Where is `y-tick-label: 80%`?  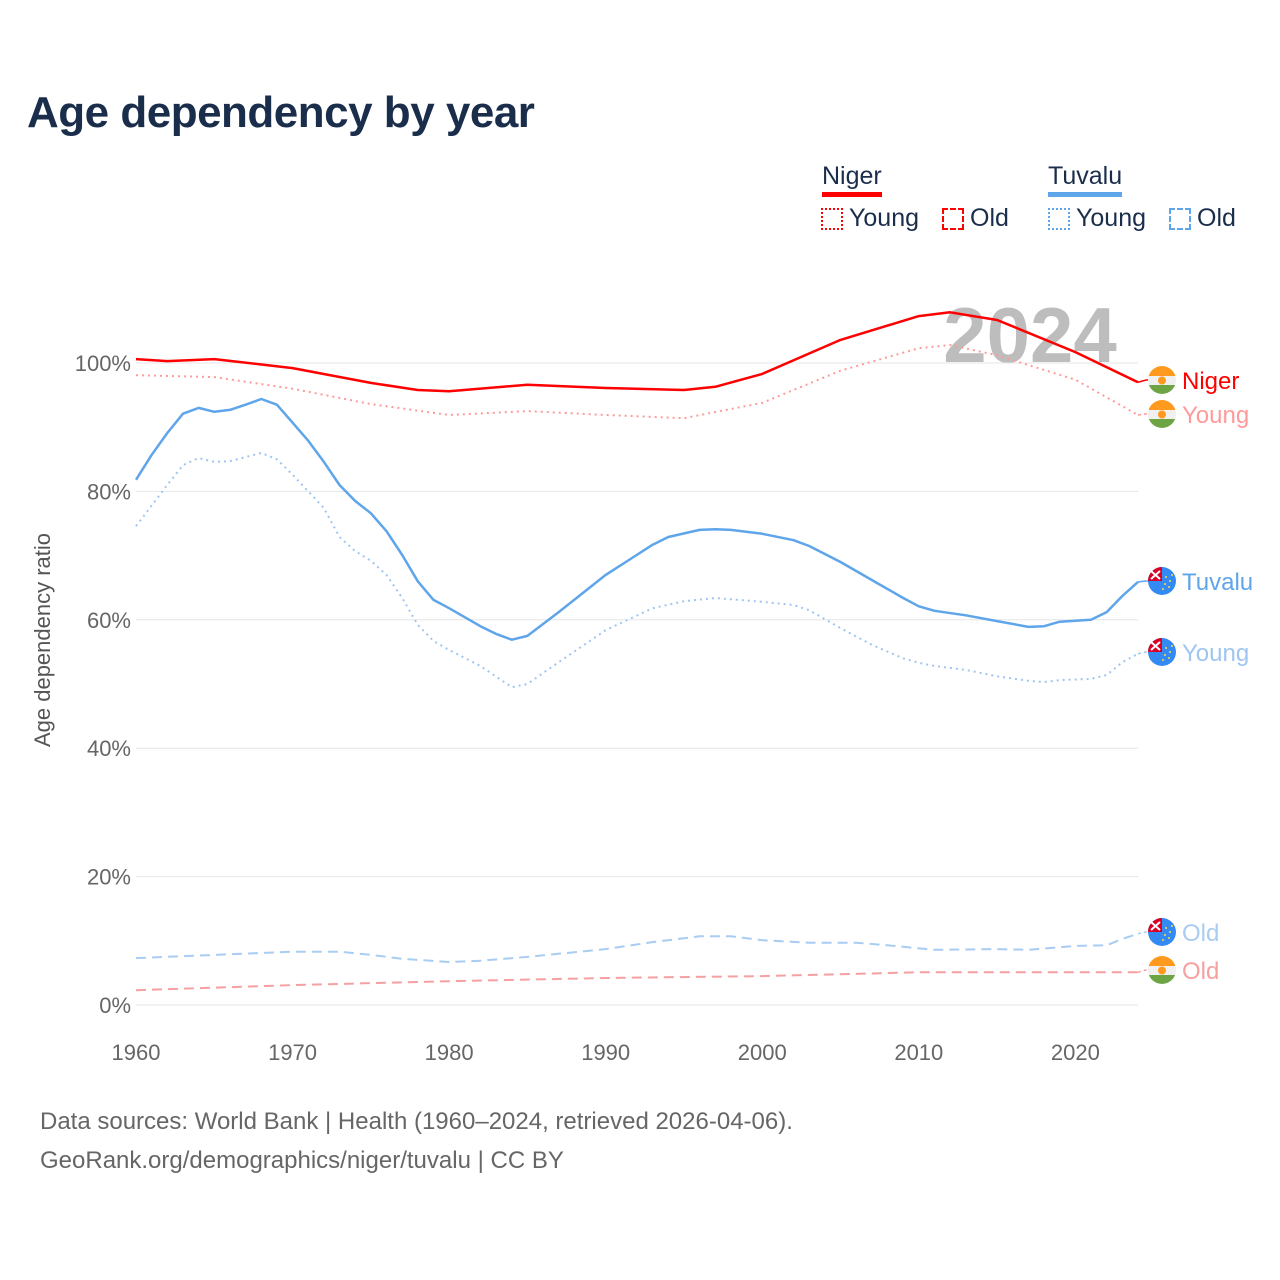 y-tick-label: 80% is located at coordinates (109, 491).